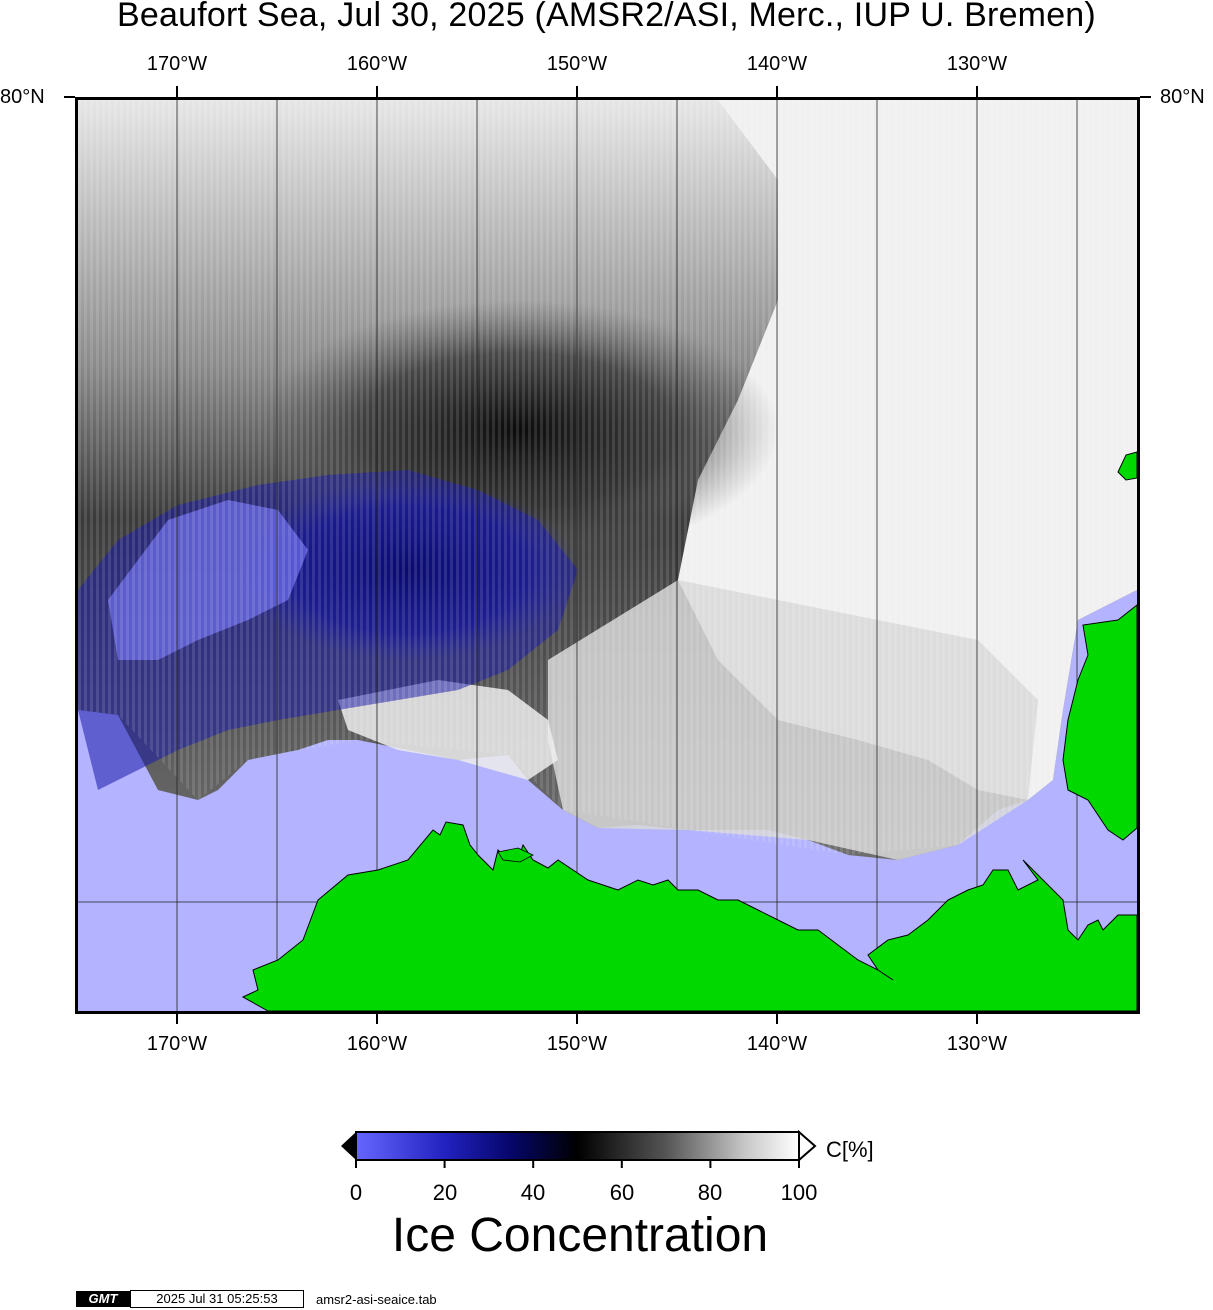 The height and width of the screenshot is (1310, 1213). What do you see at coordinates (577, 1044) in the screenshot?
I see `bottom-lon-label-150w: 150°W` at bounding box center [577, 1044].